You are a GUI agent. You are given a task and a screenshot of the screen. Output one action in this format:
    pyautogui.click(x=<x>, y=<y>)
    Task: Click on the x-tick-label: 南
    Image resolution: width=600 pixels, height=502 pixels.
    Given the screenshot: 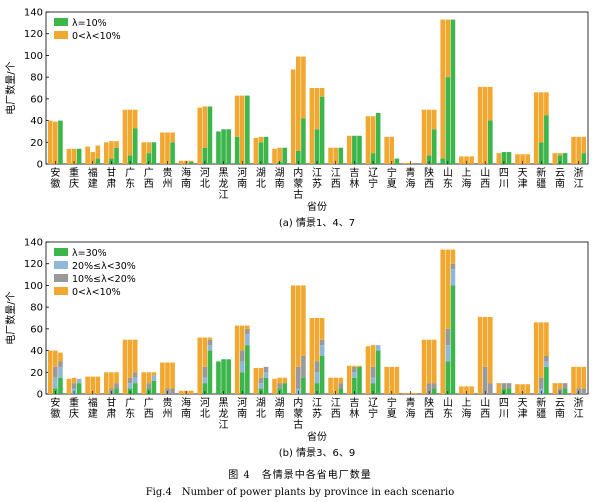 What is the action you would take?
    pyautogui.click(x=560, y=413)
    